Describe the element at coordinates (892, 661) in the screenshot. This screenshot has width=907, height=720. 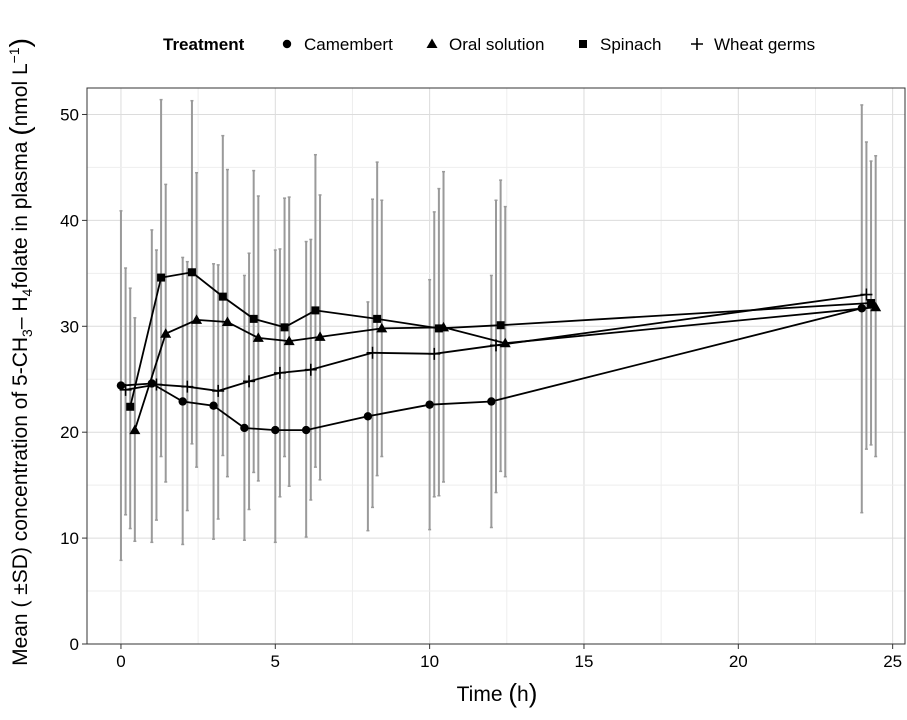
I see `x-tick-label: 25` at that location.